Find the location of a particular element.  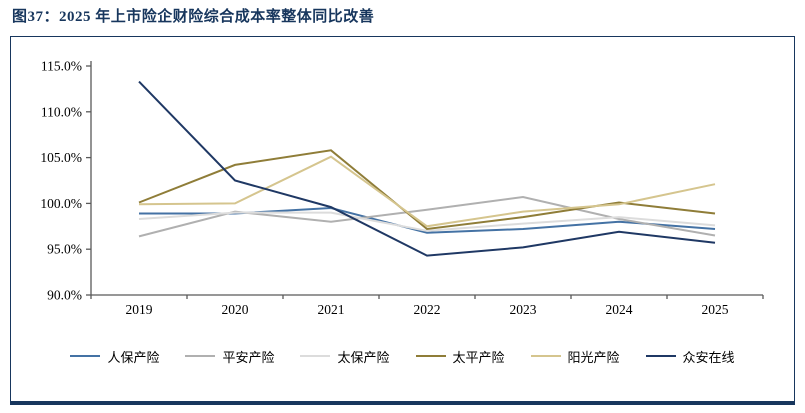

legend-label: 人保产险 is located at coordinates (133, 357).